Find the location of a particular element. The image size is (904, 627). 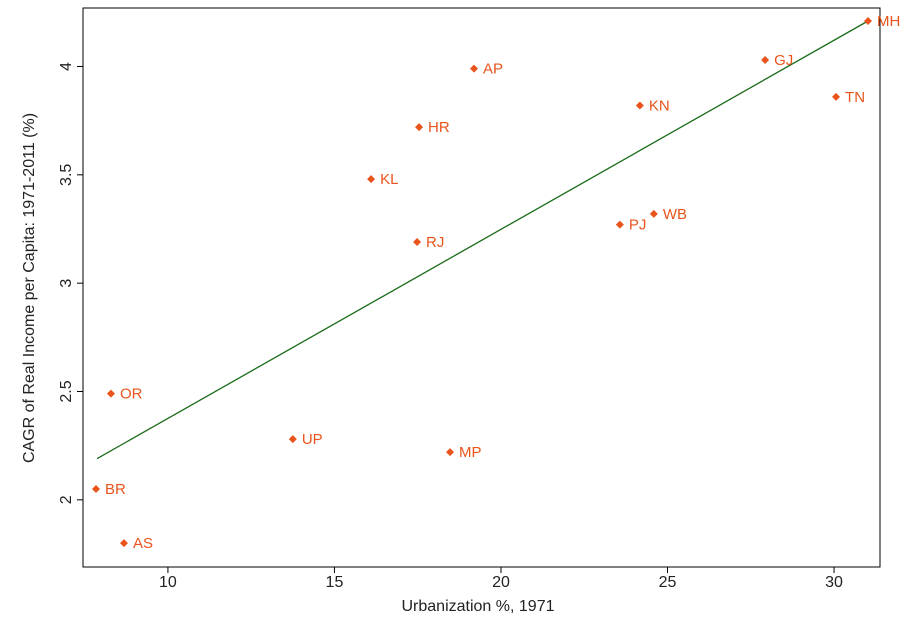

x-tick-label: 10 is located at coordinates (168, 582).